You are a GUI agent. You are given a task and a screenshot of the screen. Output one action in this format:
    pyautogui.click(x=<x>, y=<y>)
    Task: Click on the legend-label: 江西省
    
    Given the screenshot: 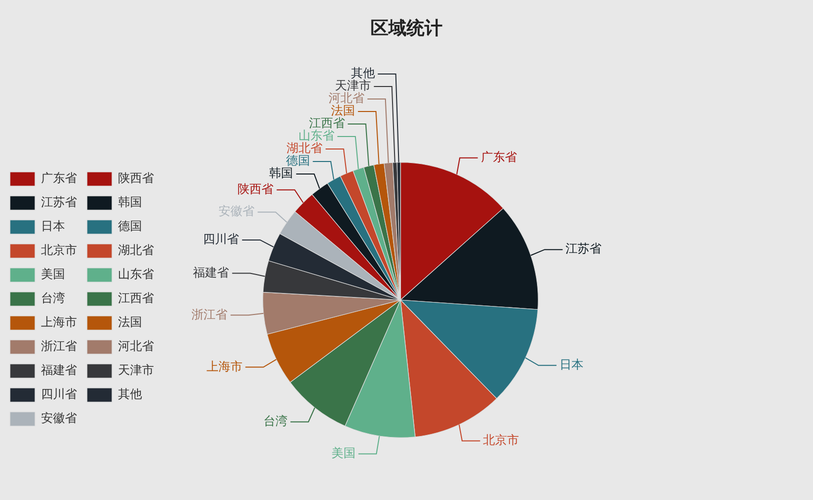 What is the action you would take?
    pyautogui.click(x=136, y=298)
    